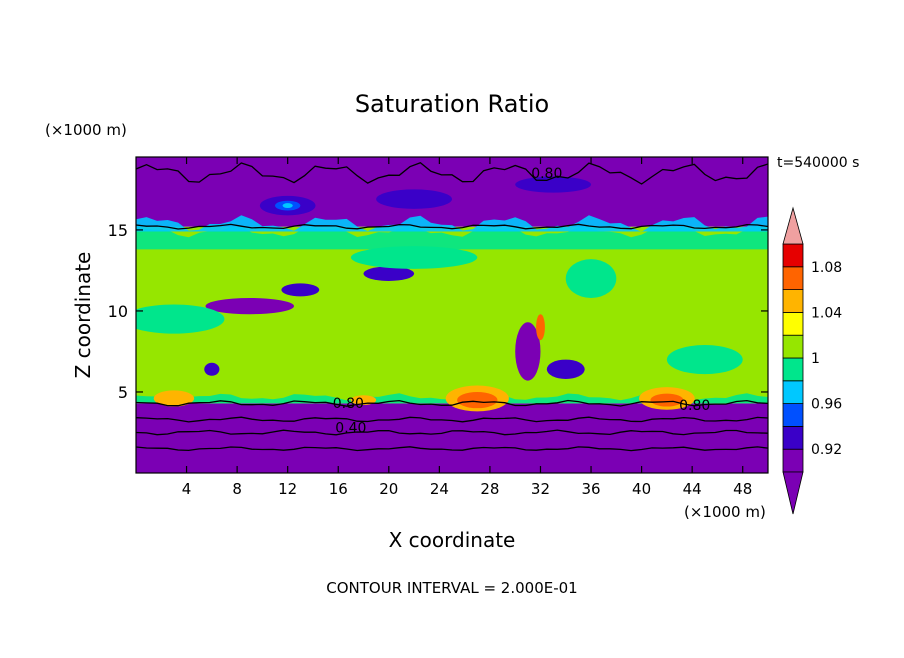 The width and height of the screenshot is (904, 658). I want to click on colorbar-tick-label: 0.92, so click(826, 450).